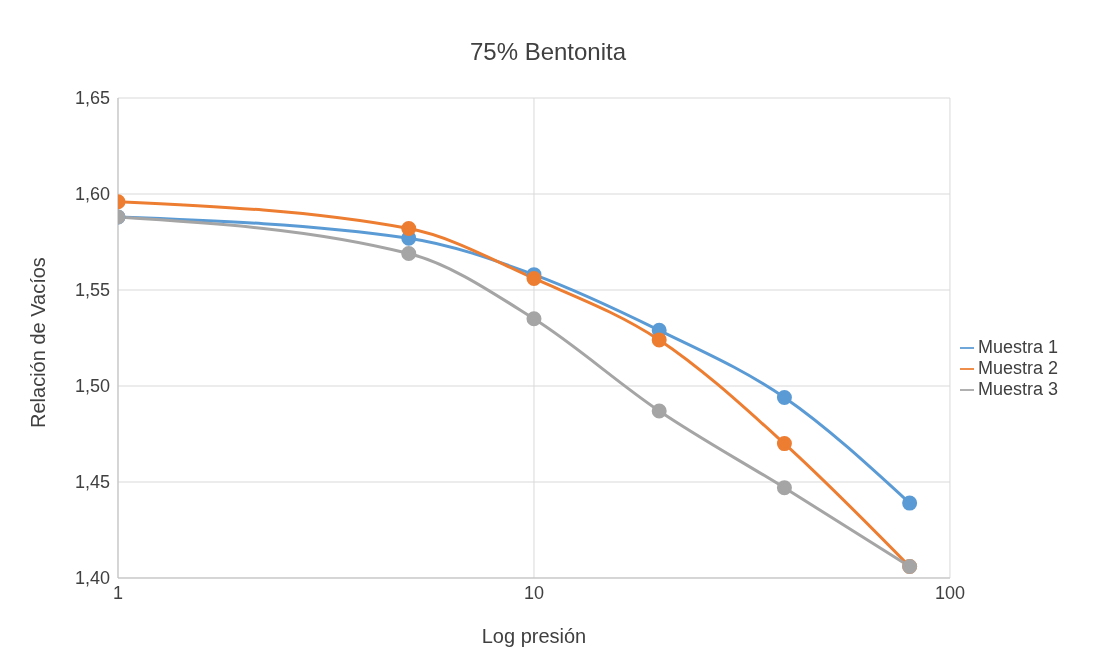  Describe the element at coordinates (92, 482) in the screenshot. I see `y-tick-label: 1,45` at that location.